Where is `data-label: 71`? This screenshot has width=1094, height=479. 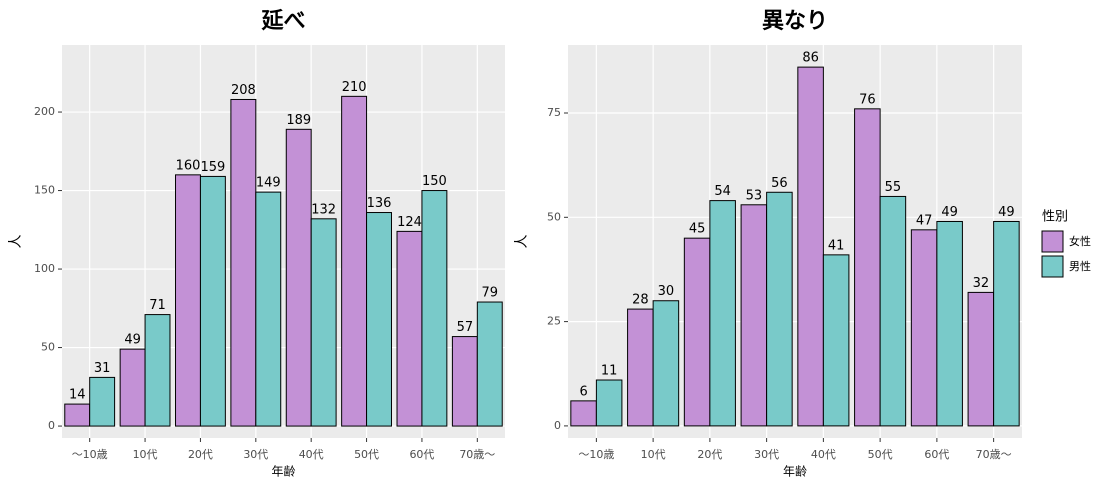
data-label: 71 is located at coordinates (157, 305).